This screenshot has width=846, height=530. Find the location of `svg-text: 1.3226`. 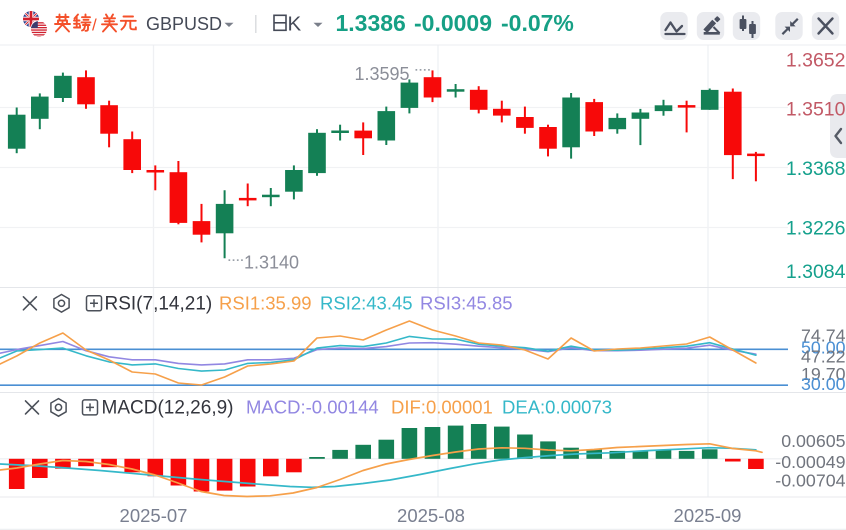

svg-text: 1.3226 is located at coordinates (816, 229).